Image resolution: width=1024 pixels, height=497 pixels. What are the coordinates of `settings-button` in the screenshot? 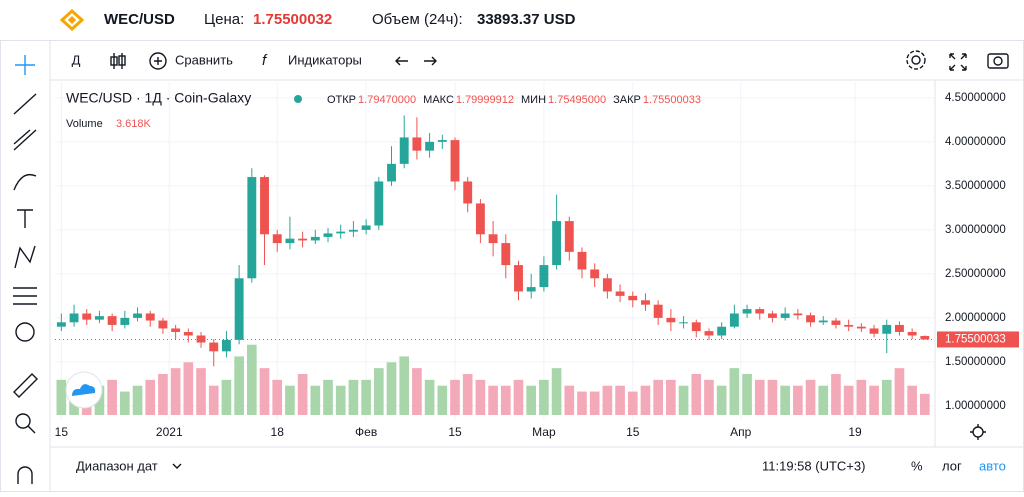 It's located at (916, 60).